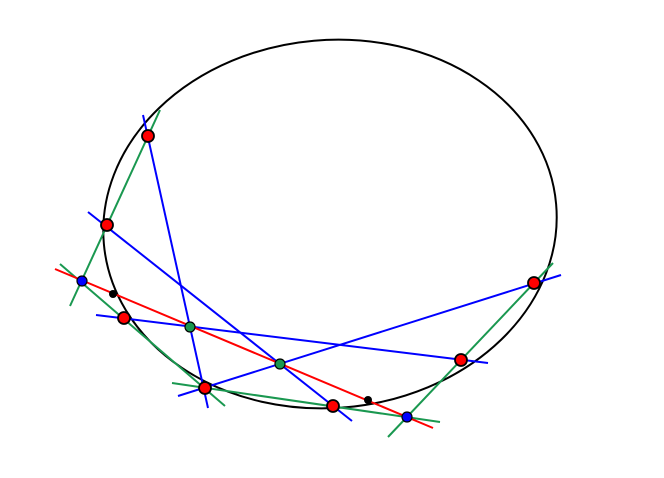 The image size is (664, 478). Describe the element at coordinates (235, 345) in the screenshot. I see `green-points` at that location.